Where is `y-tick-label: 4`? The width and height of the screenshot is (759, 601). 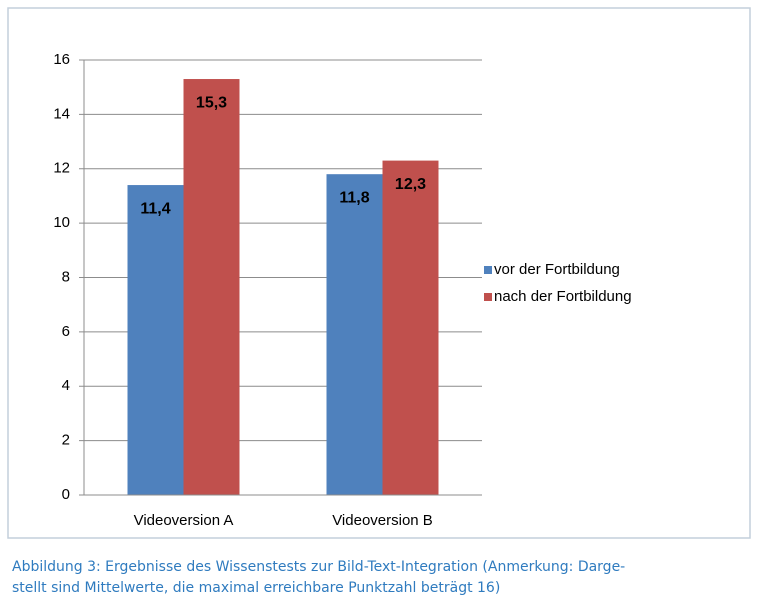
y-tick-label: 4 is located at coordinates (66, 385).